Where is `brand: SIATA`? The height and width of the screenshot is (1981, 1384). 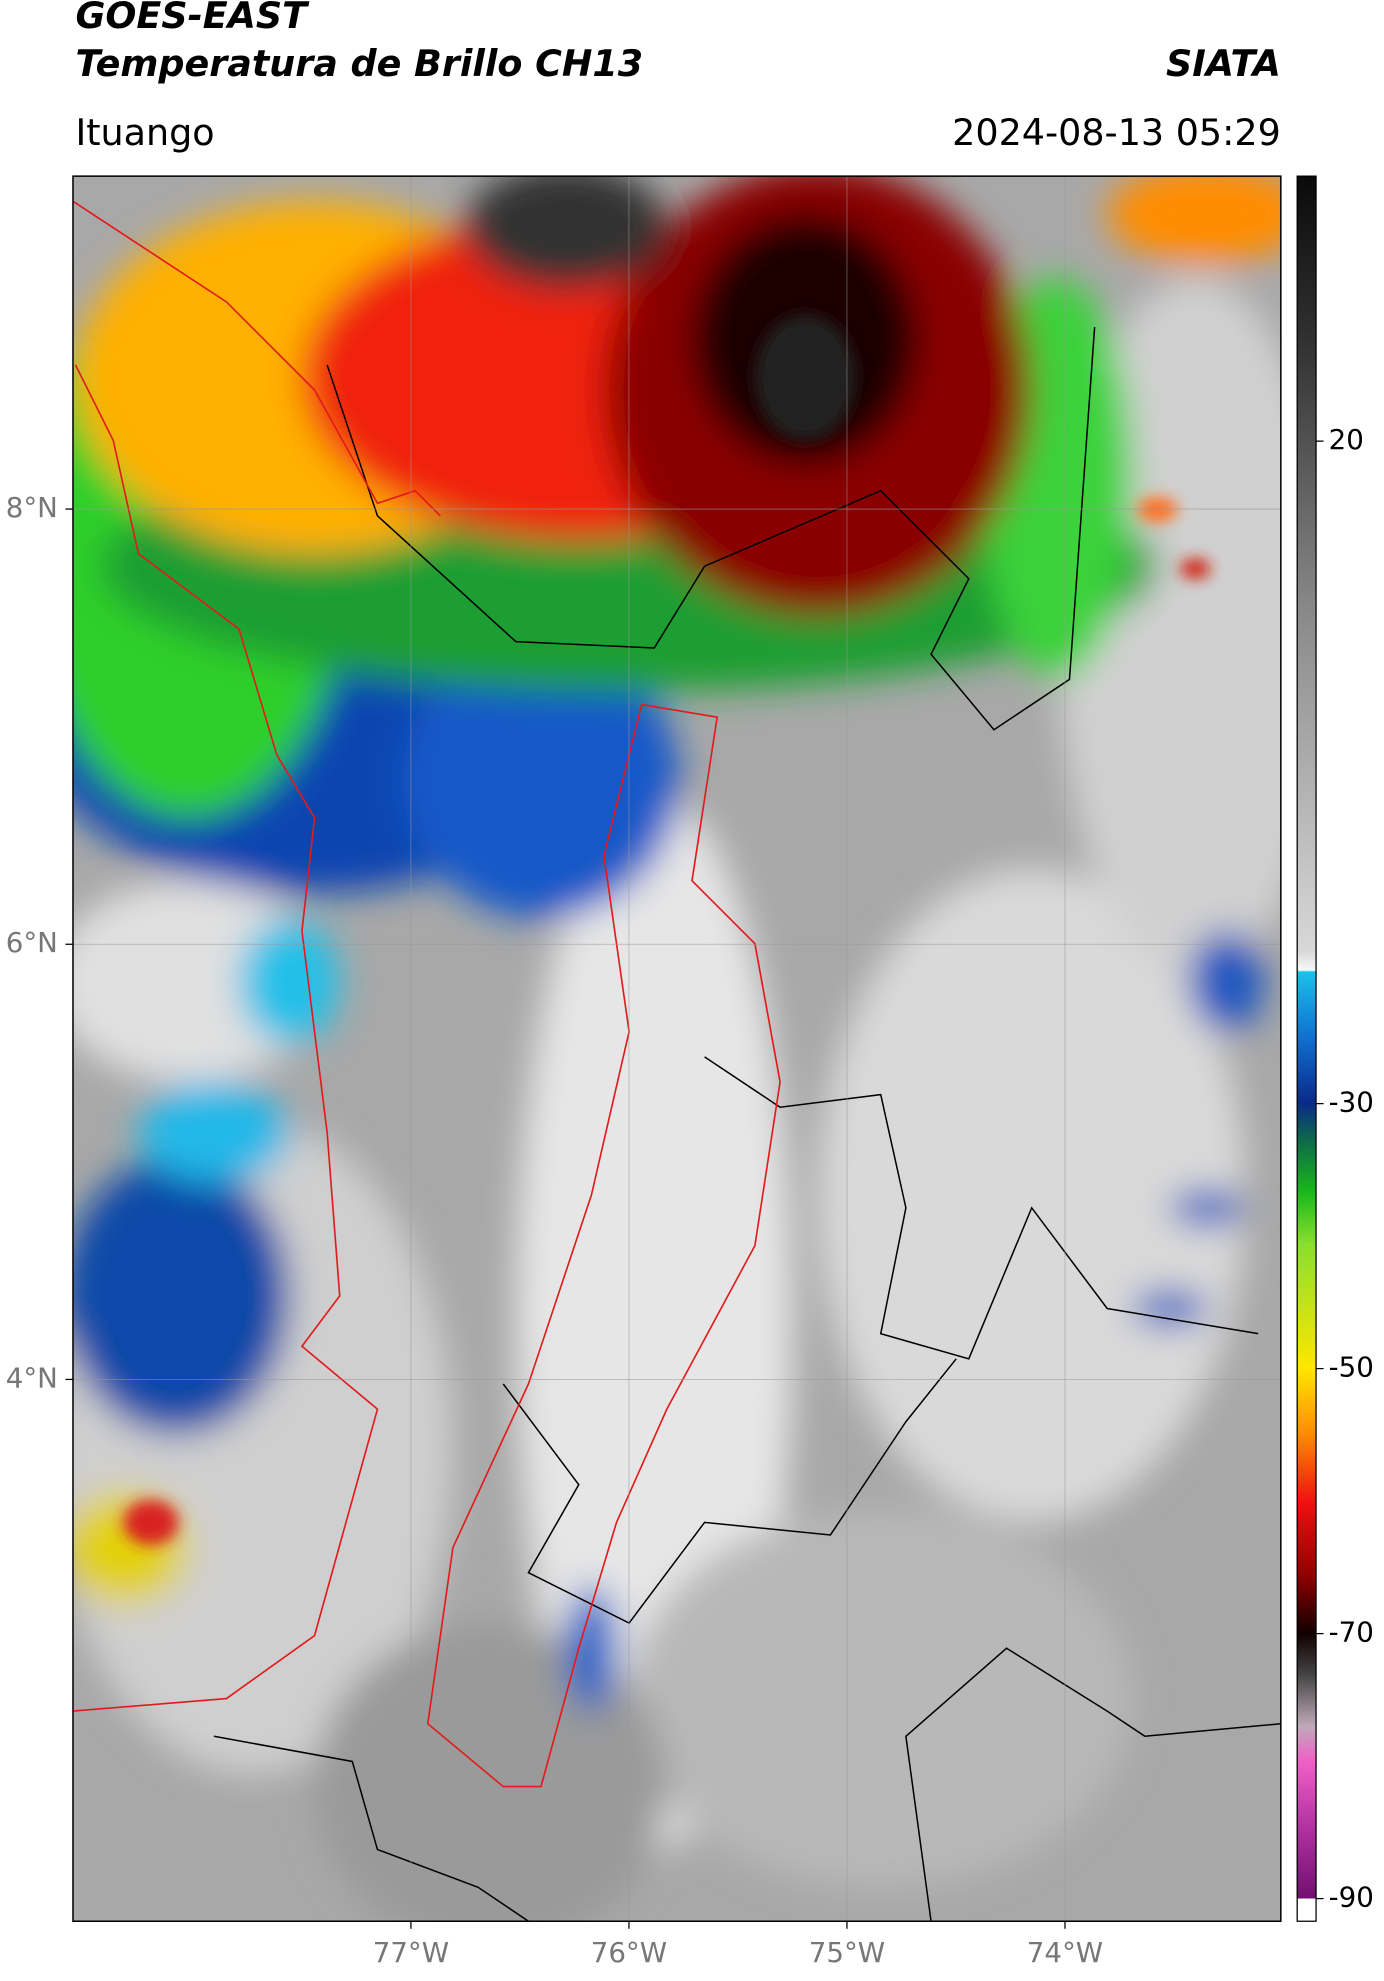
brand: SIATA is located at coordinates (1223, 63).